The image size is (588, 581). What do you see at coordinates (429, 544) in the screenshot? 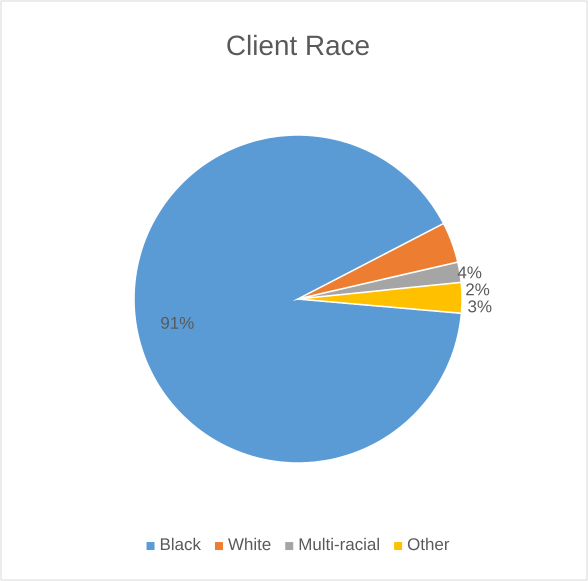
I see `legend-label: Other` at bounding box center [429, 544].